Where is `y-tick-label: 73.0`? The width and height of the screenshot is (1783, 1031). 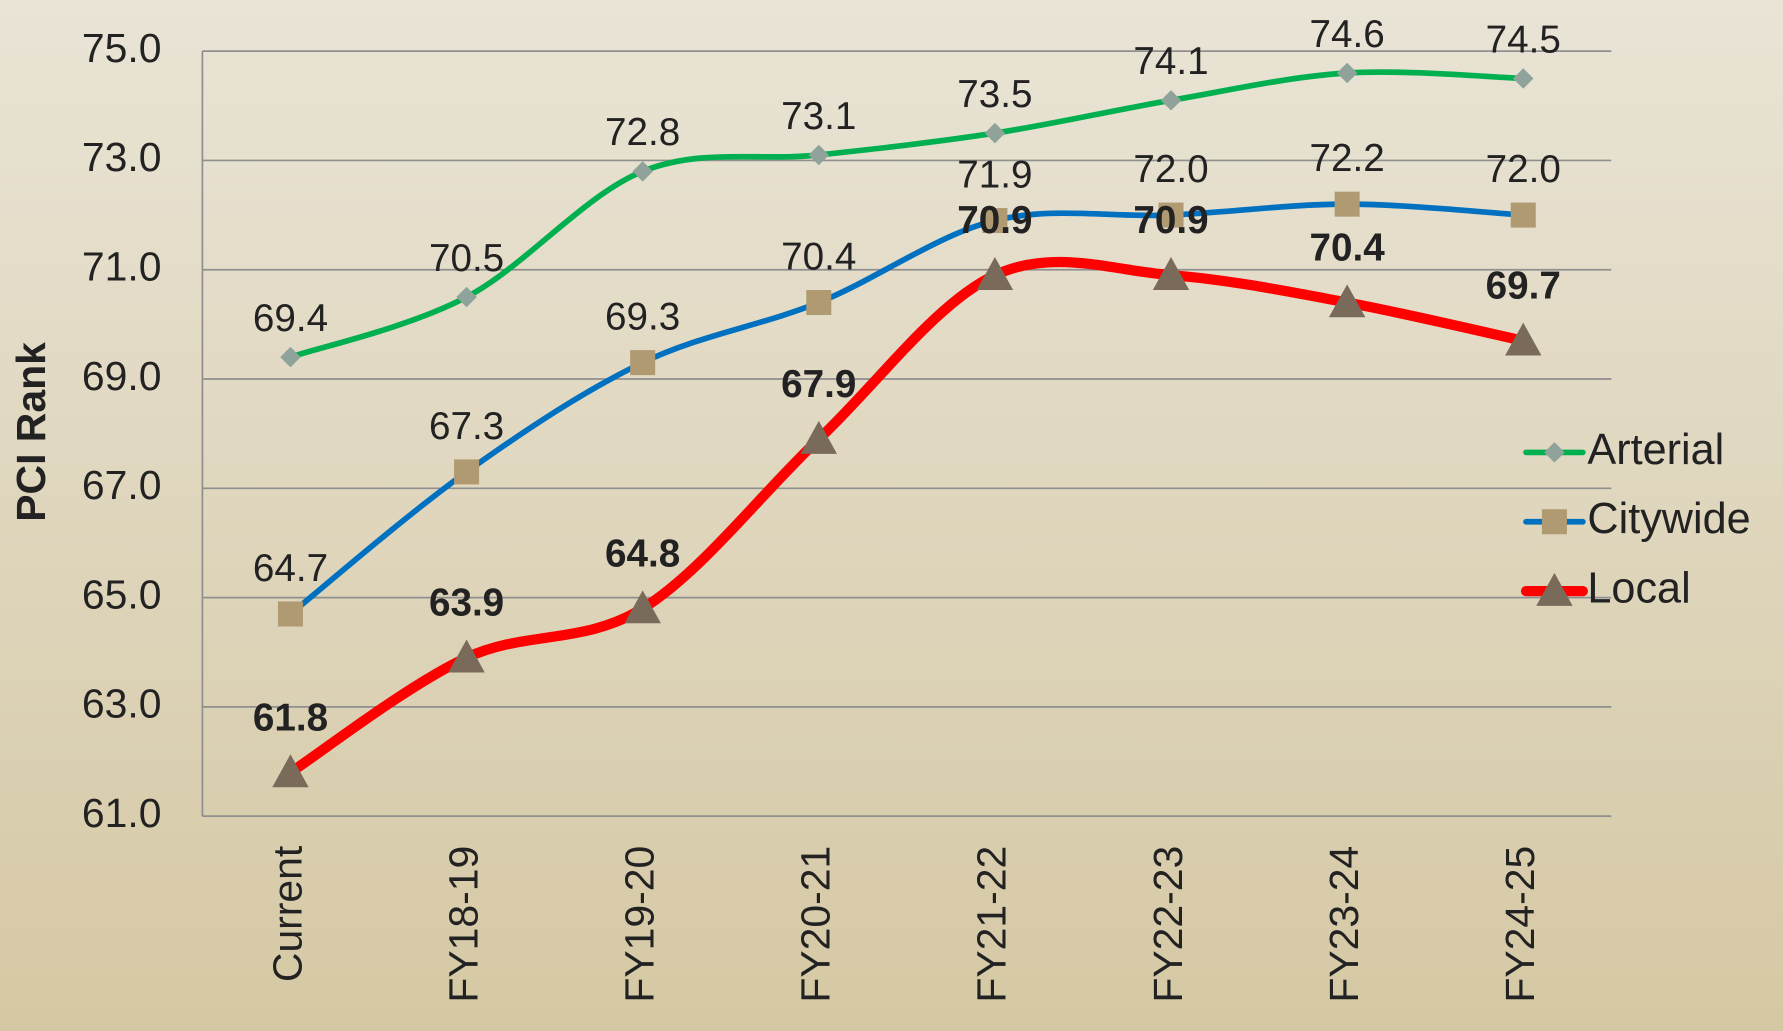 y-tick-label: 73.0 is located at coordinates (122, 157).